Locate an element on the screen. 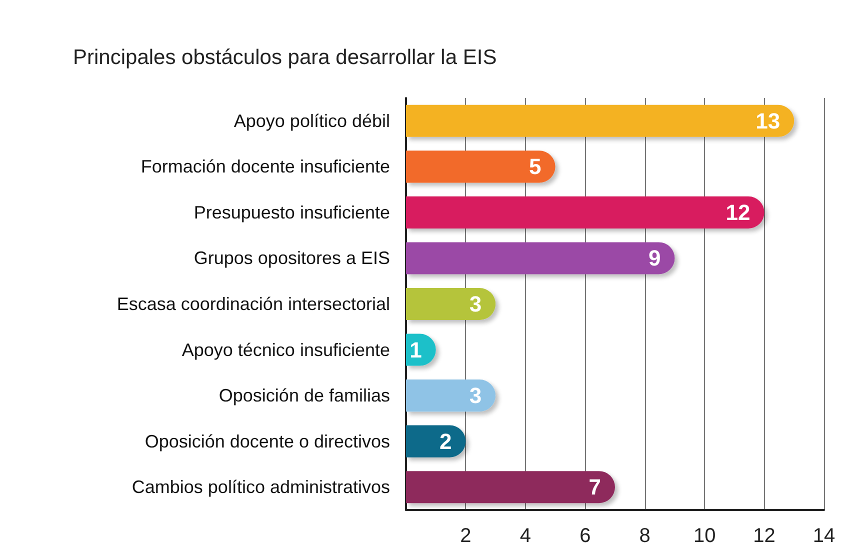 Image resolution: width=848 pixels, height=556 pixels. chart-title: Principales obstáculos para desarrollar la EIS is located at coordinates (285, 57).